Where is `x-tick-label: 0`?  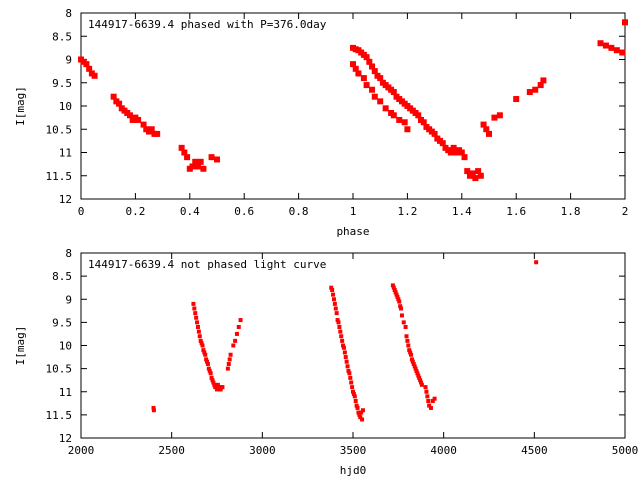
x-tick-label: 0 is located at coordinates (81, 211).